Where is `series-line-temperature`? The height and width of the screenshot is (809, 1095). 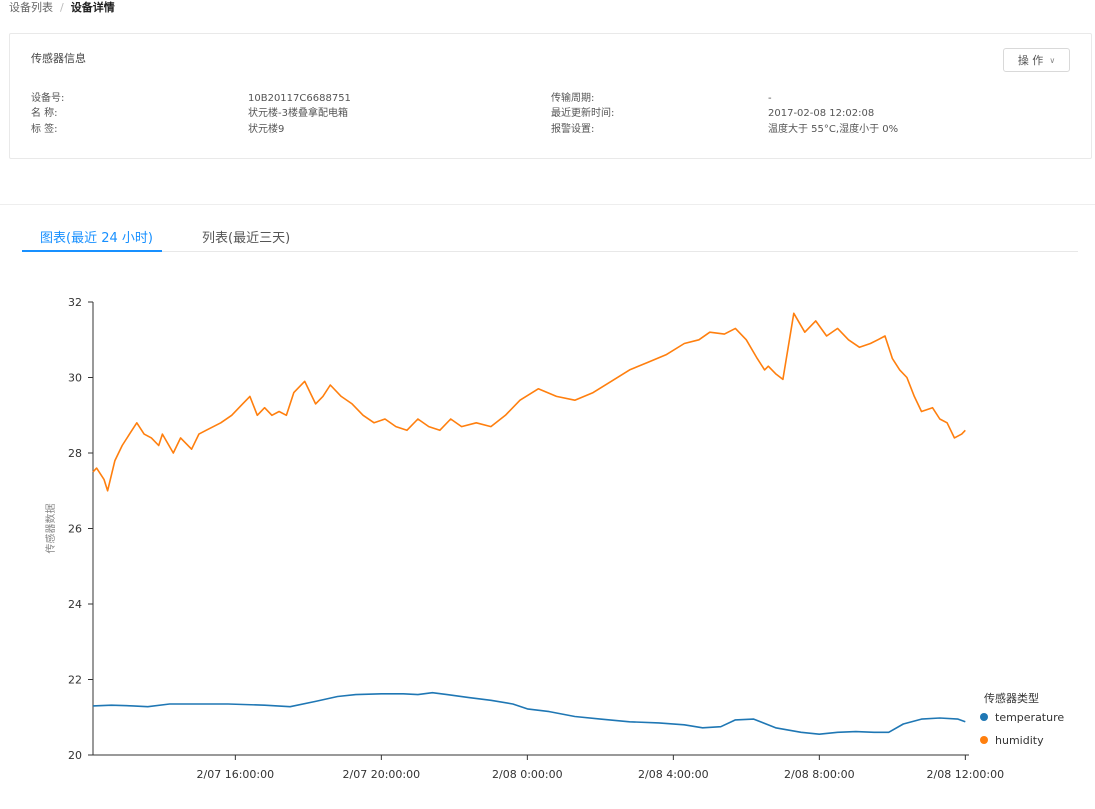 series-line-temperature is located at coordinates (529, 713).